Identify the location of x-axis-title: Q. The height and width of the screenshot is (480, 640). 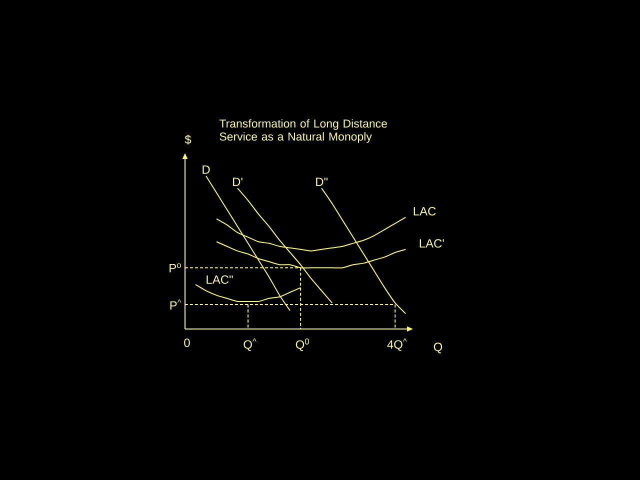
(438, 348).